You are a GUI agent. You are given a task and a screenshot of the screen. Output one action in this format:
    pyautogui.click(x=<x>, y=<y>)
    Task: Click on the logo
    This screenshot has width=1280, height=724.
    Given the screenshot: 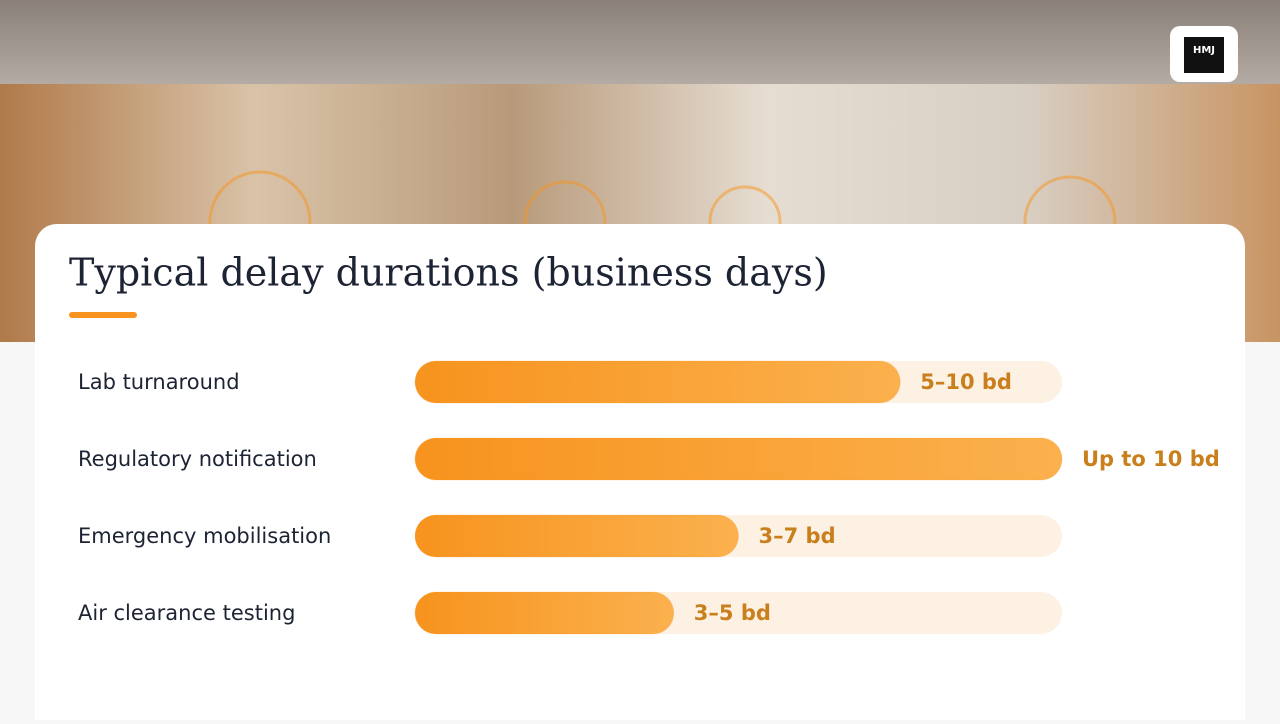 What is the action you would take?
    pyautogui.click(x=1204, y=55)
    